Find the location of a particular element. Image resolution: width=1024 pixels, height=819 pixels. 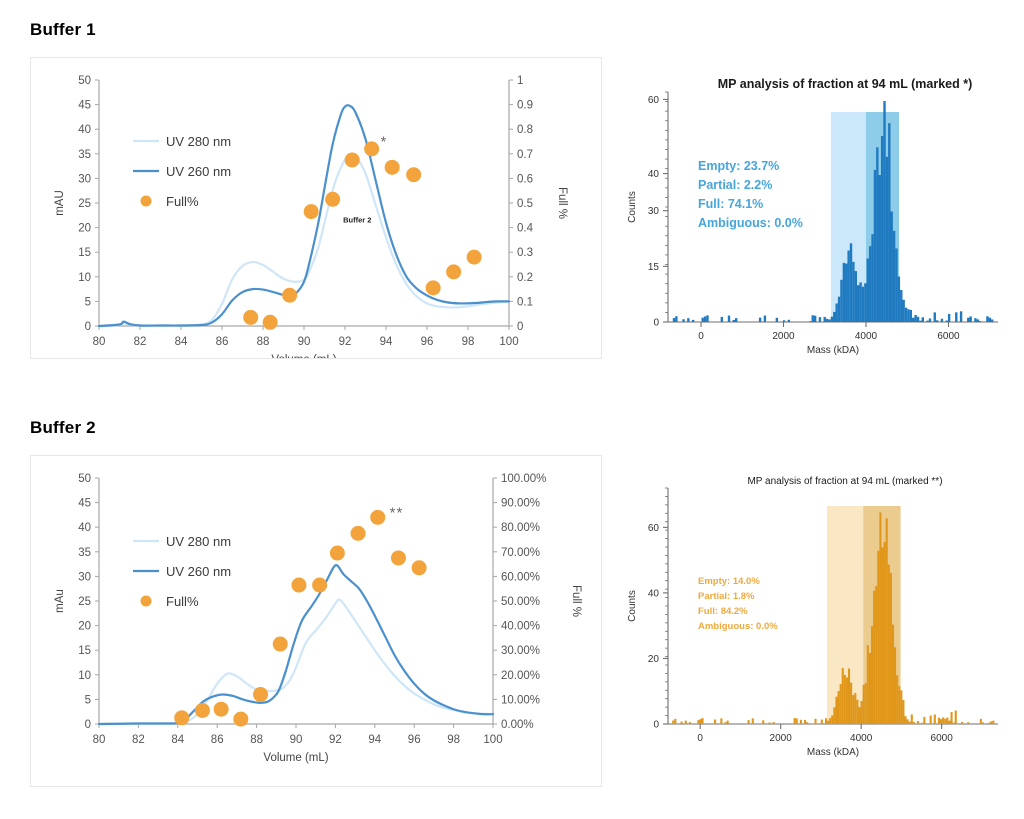

svg-text: mAu is located at coordinates (60, 601).